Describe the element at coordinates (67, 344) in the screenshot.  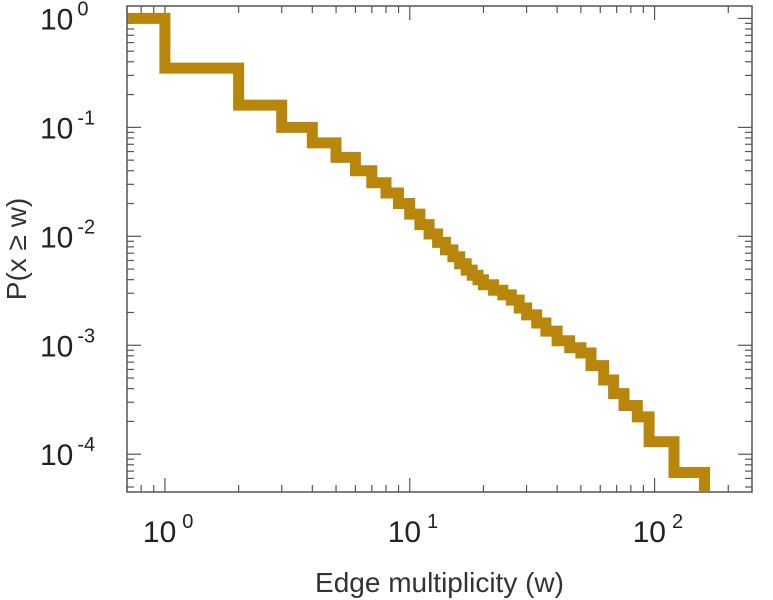
I see `y-tick-label: 10 -3` at that location.